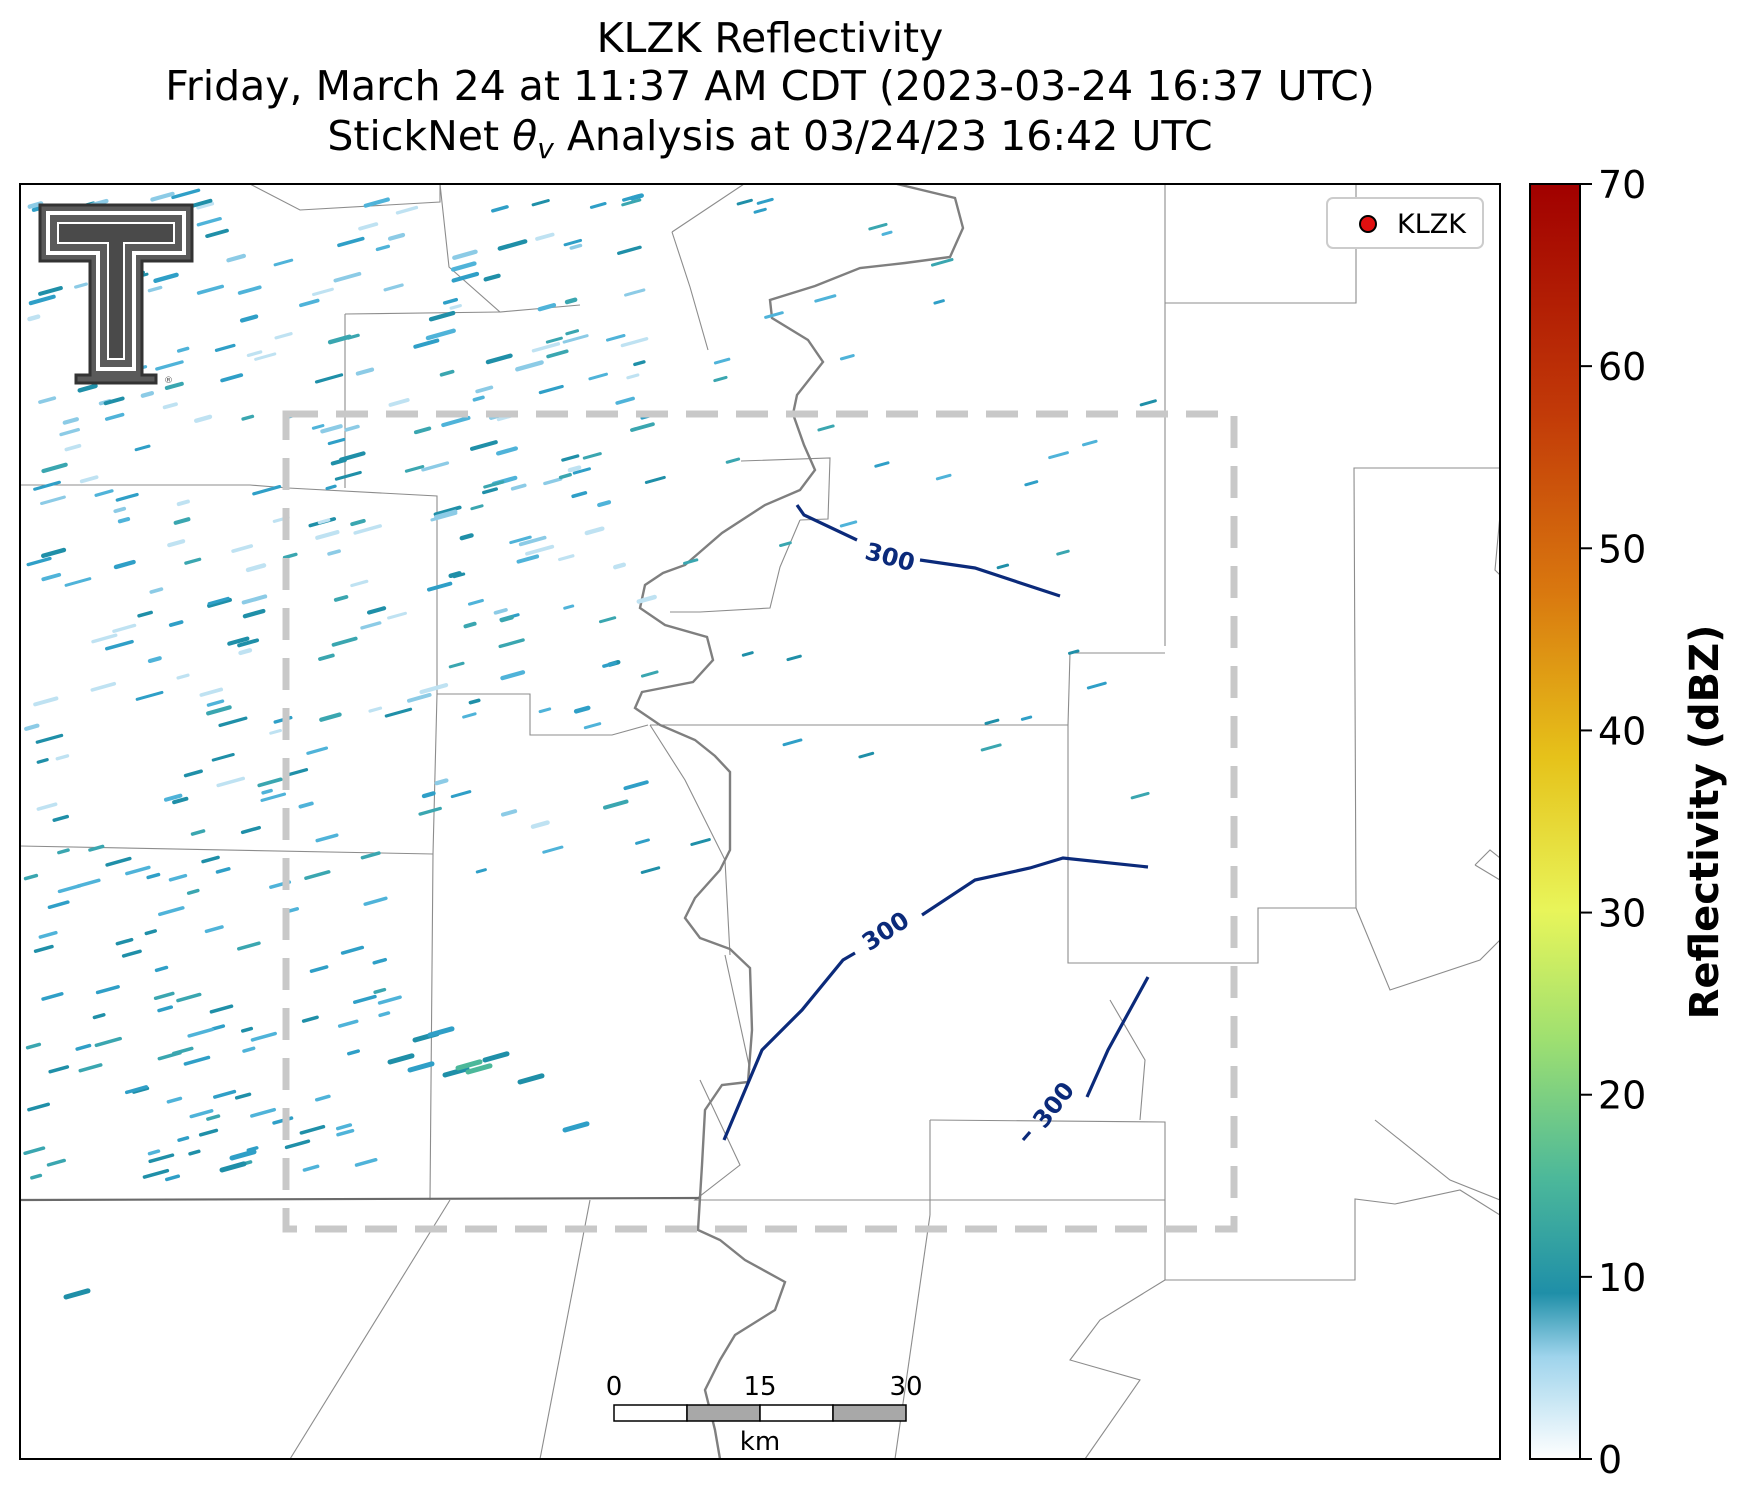  I want to click on colorbar-tick-label: 0, so click(1610, 1460).